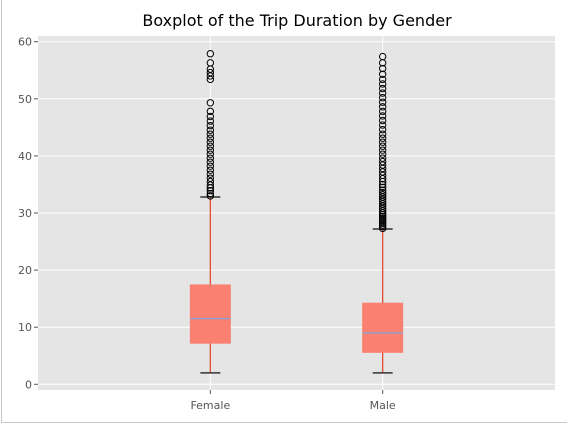  What do you see at coordinates (210, 405) in the screenshot?
I see `x-tick-label: Female` at bounding box center [210, 405].